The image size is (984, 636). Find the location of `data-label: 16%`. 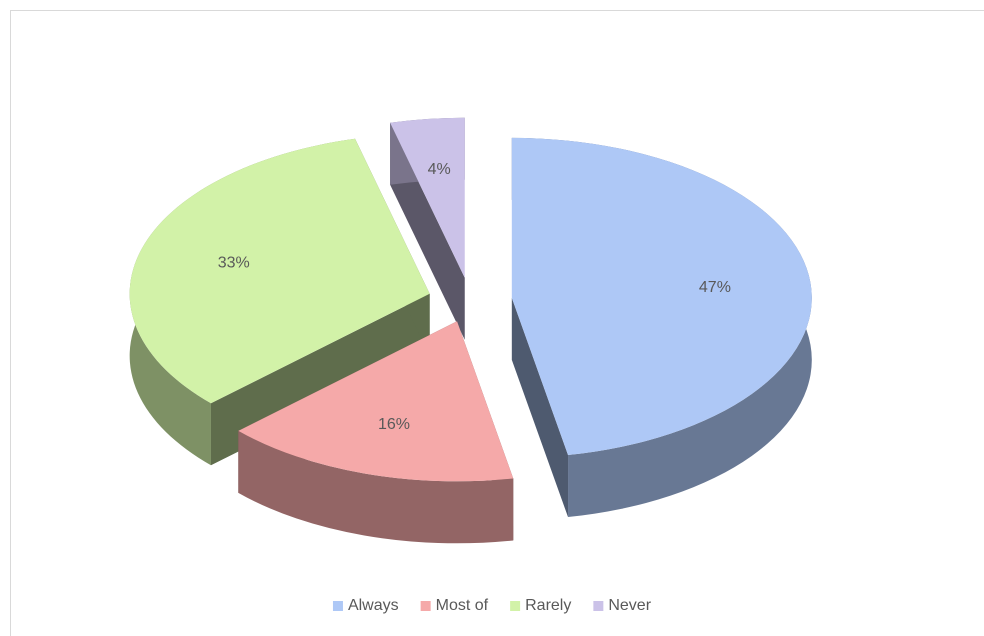

data-label: 16% is located at coordinates (394, 424).